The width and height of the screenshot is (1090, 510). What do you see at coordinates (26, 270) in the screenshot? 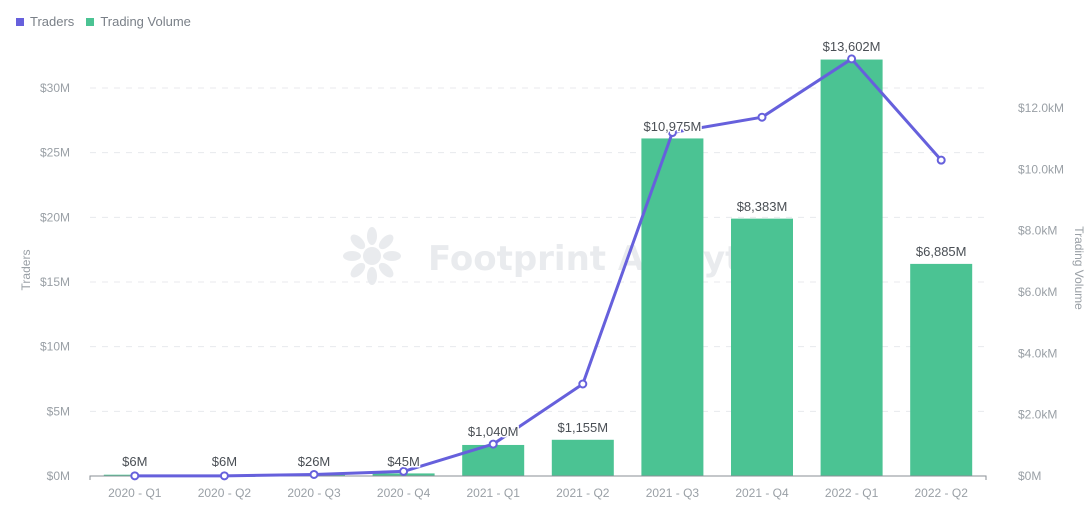
I see `left-axis-title: Traders` at bounding box center [26, 270].